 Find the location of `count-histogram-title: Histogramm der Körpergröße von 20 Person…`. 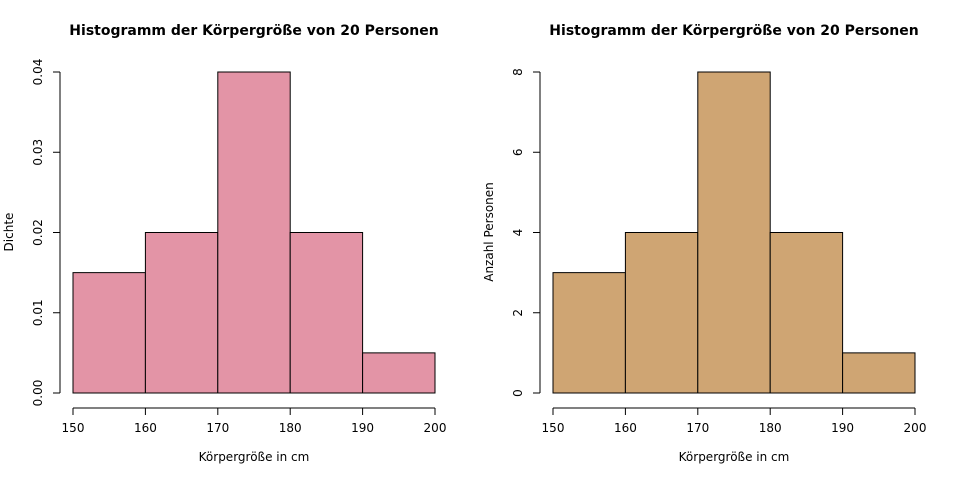

count-histogram-title: Histogramm der Körpergröße von 20 Person… is located at coordinates (733, 31).